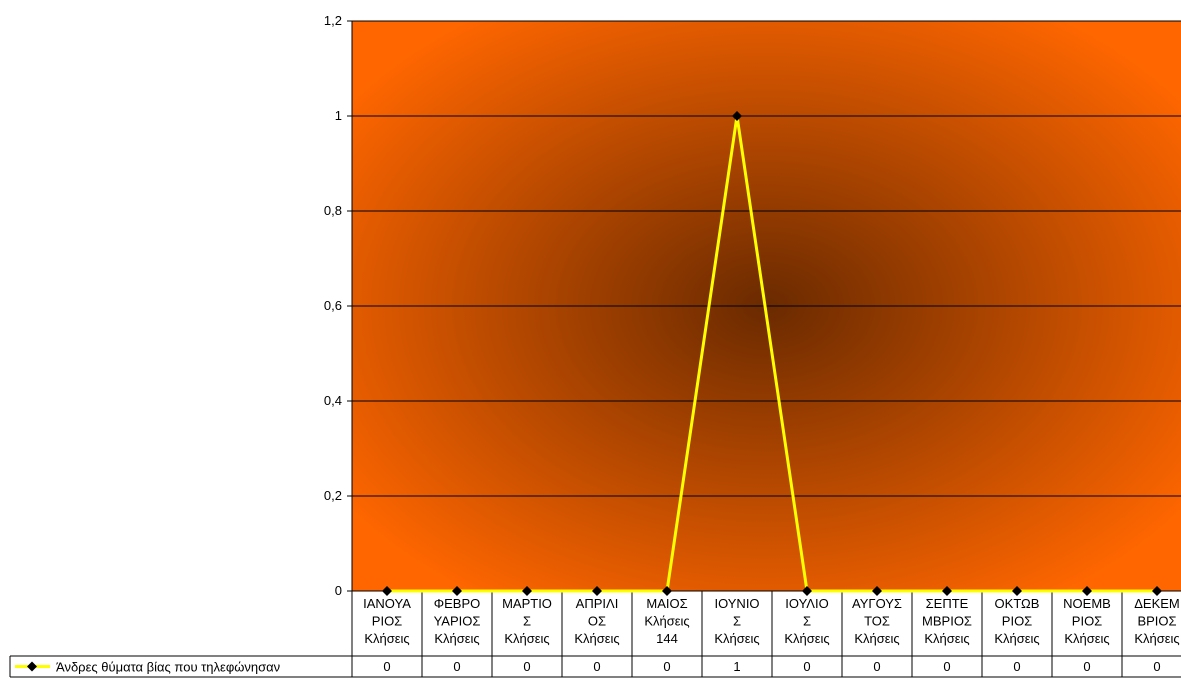 Image resolution: width=1181 pixels, height=685 pixels. What do you see at coordinates (1017, 603) in the screenshot?
I see `x-tick-label: ΟΚΤΩΒ` at bounding box center [1017, 603].